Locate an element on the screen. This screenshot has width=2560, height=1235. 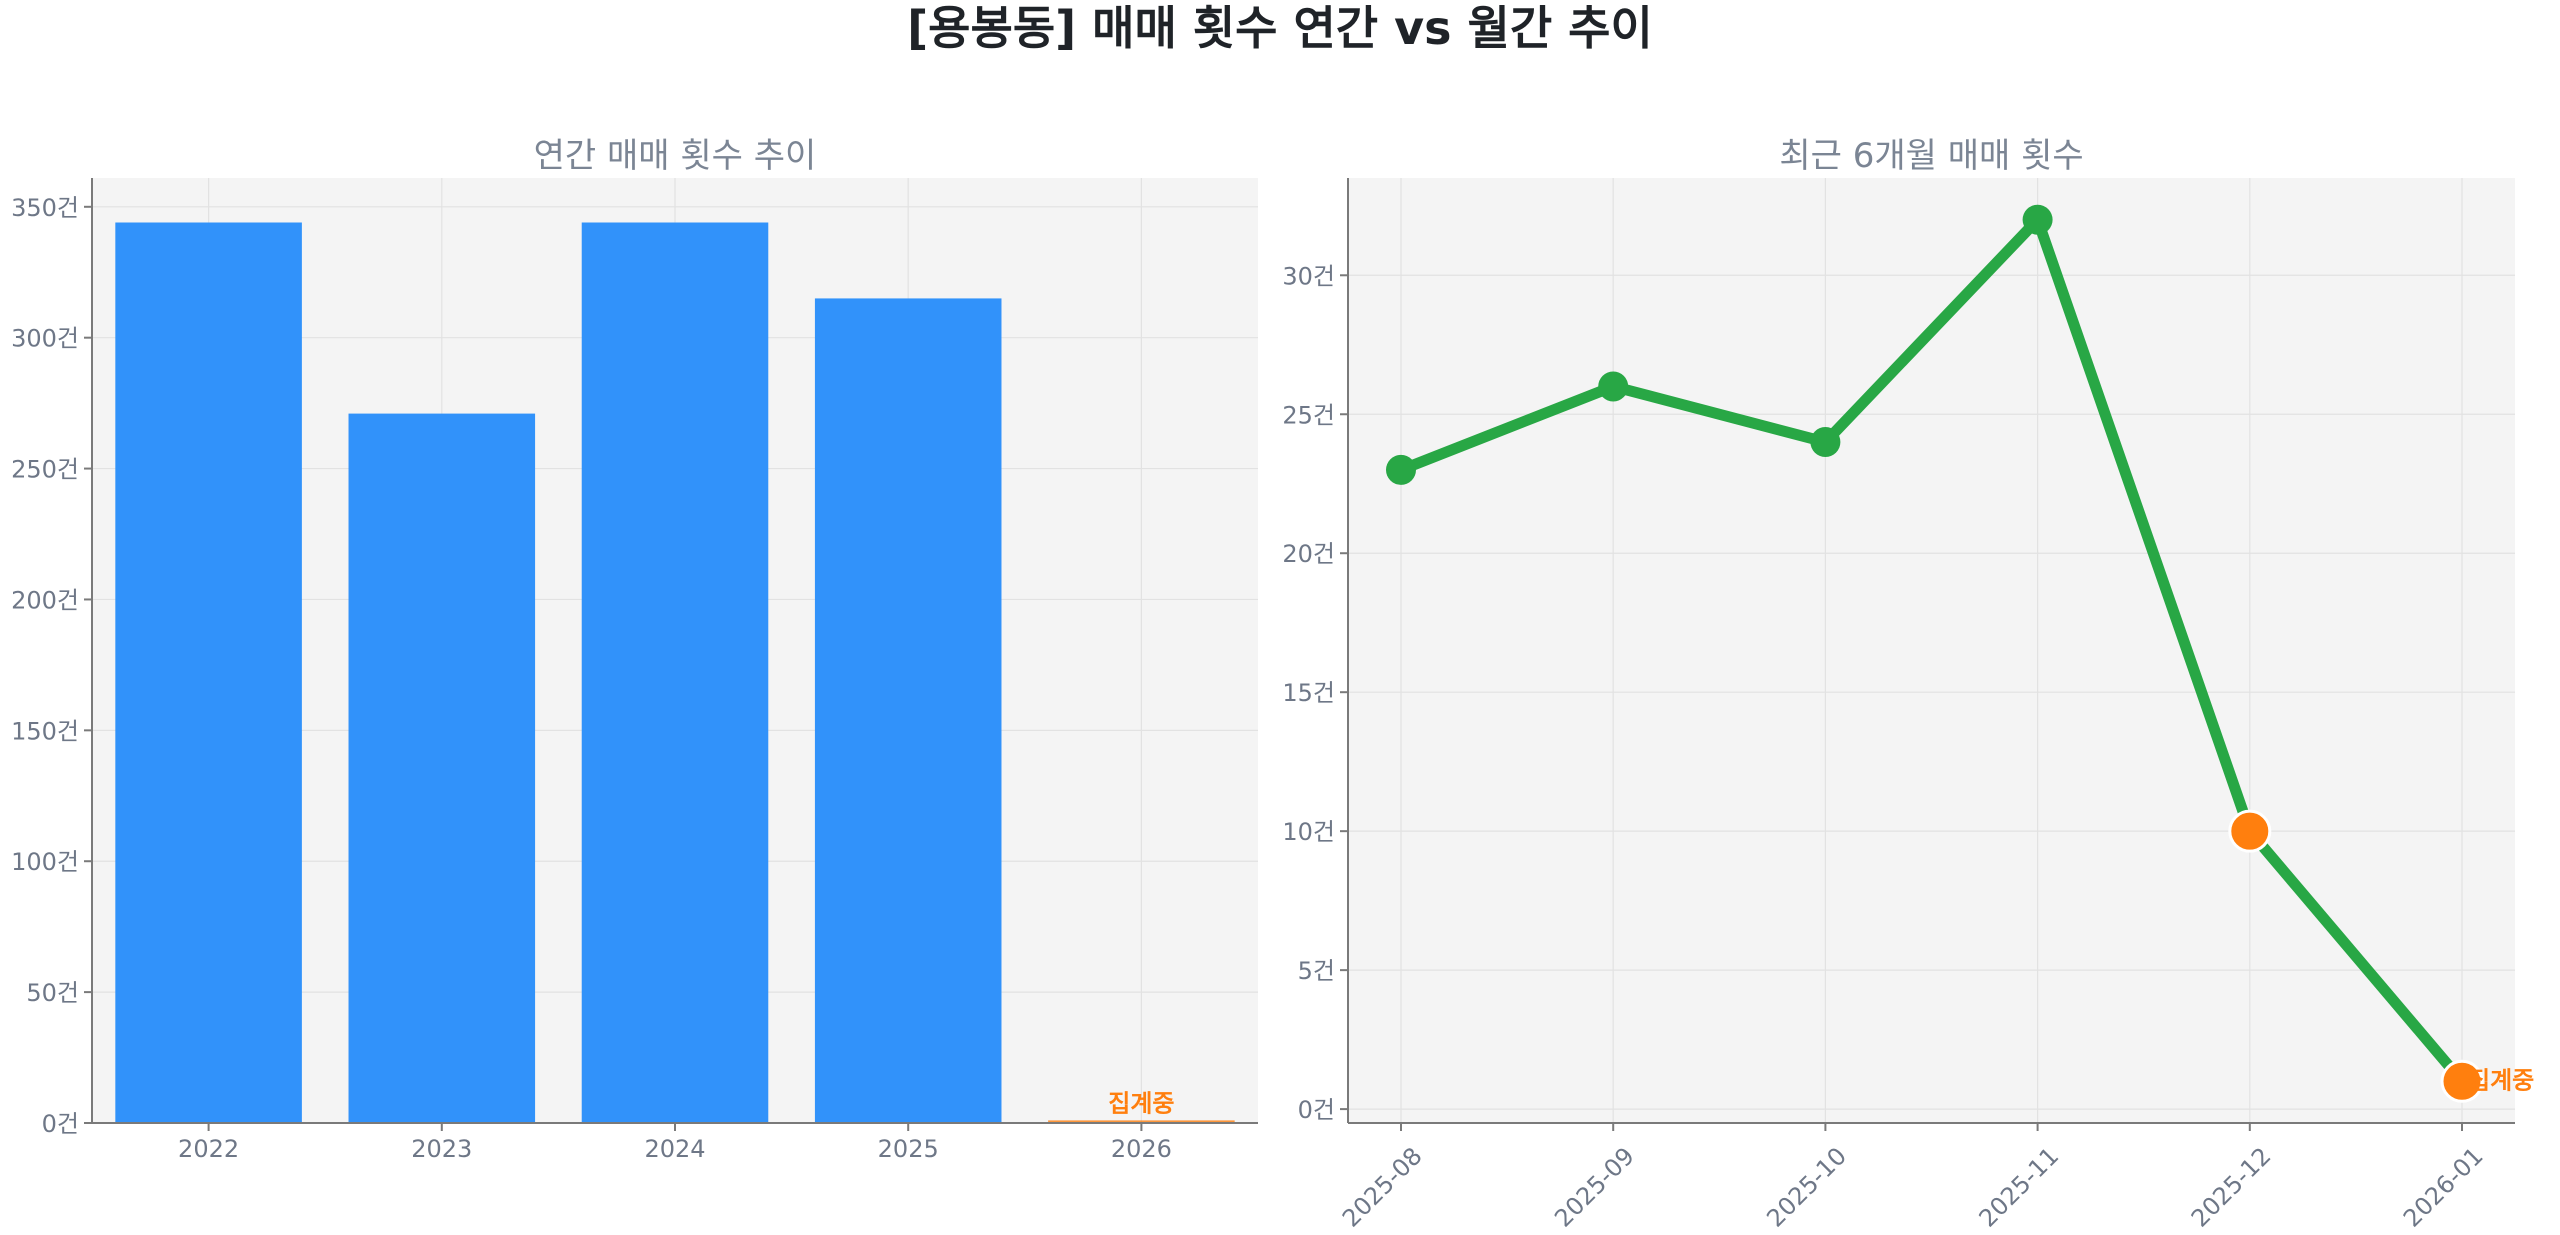
y-tick-label: 20건 is located at coordinates (1308, 554).